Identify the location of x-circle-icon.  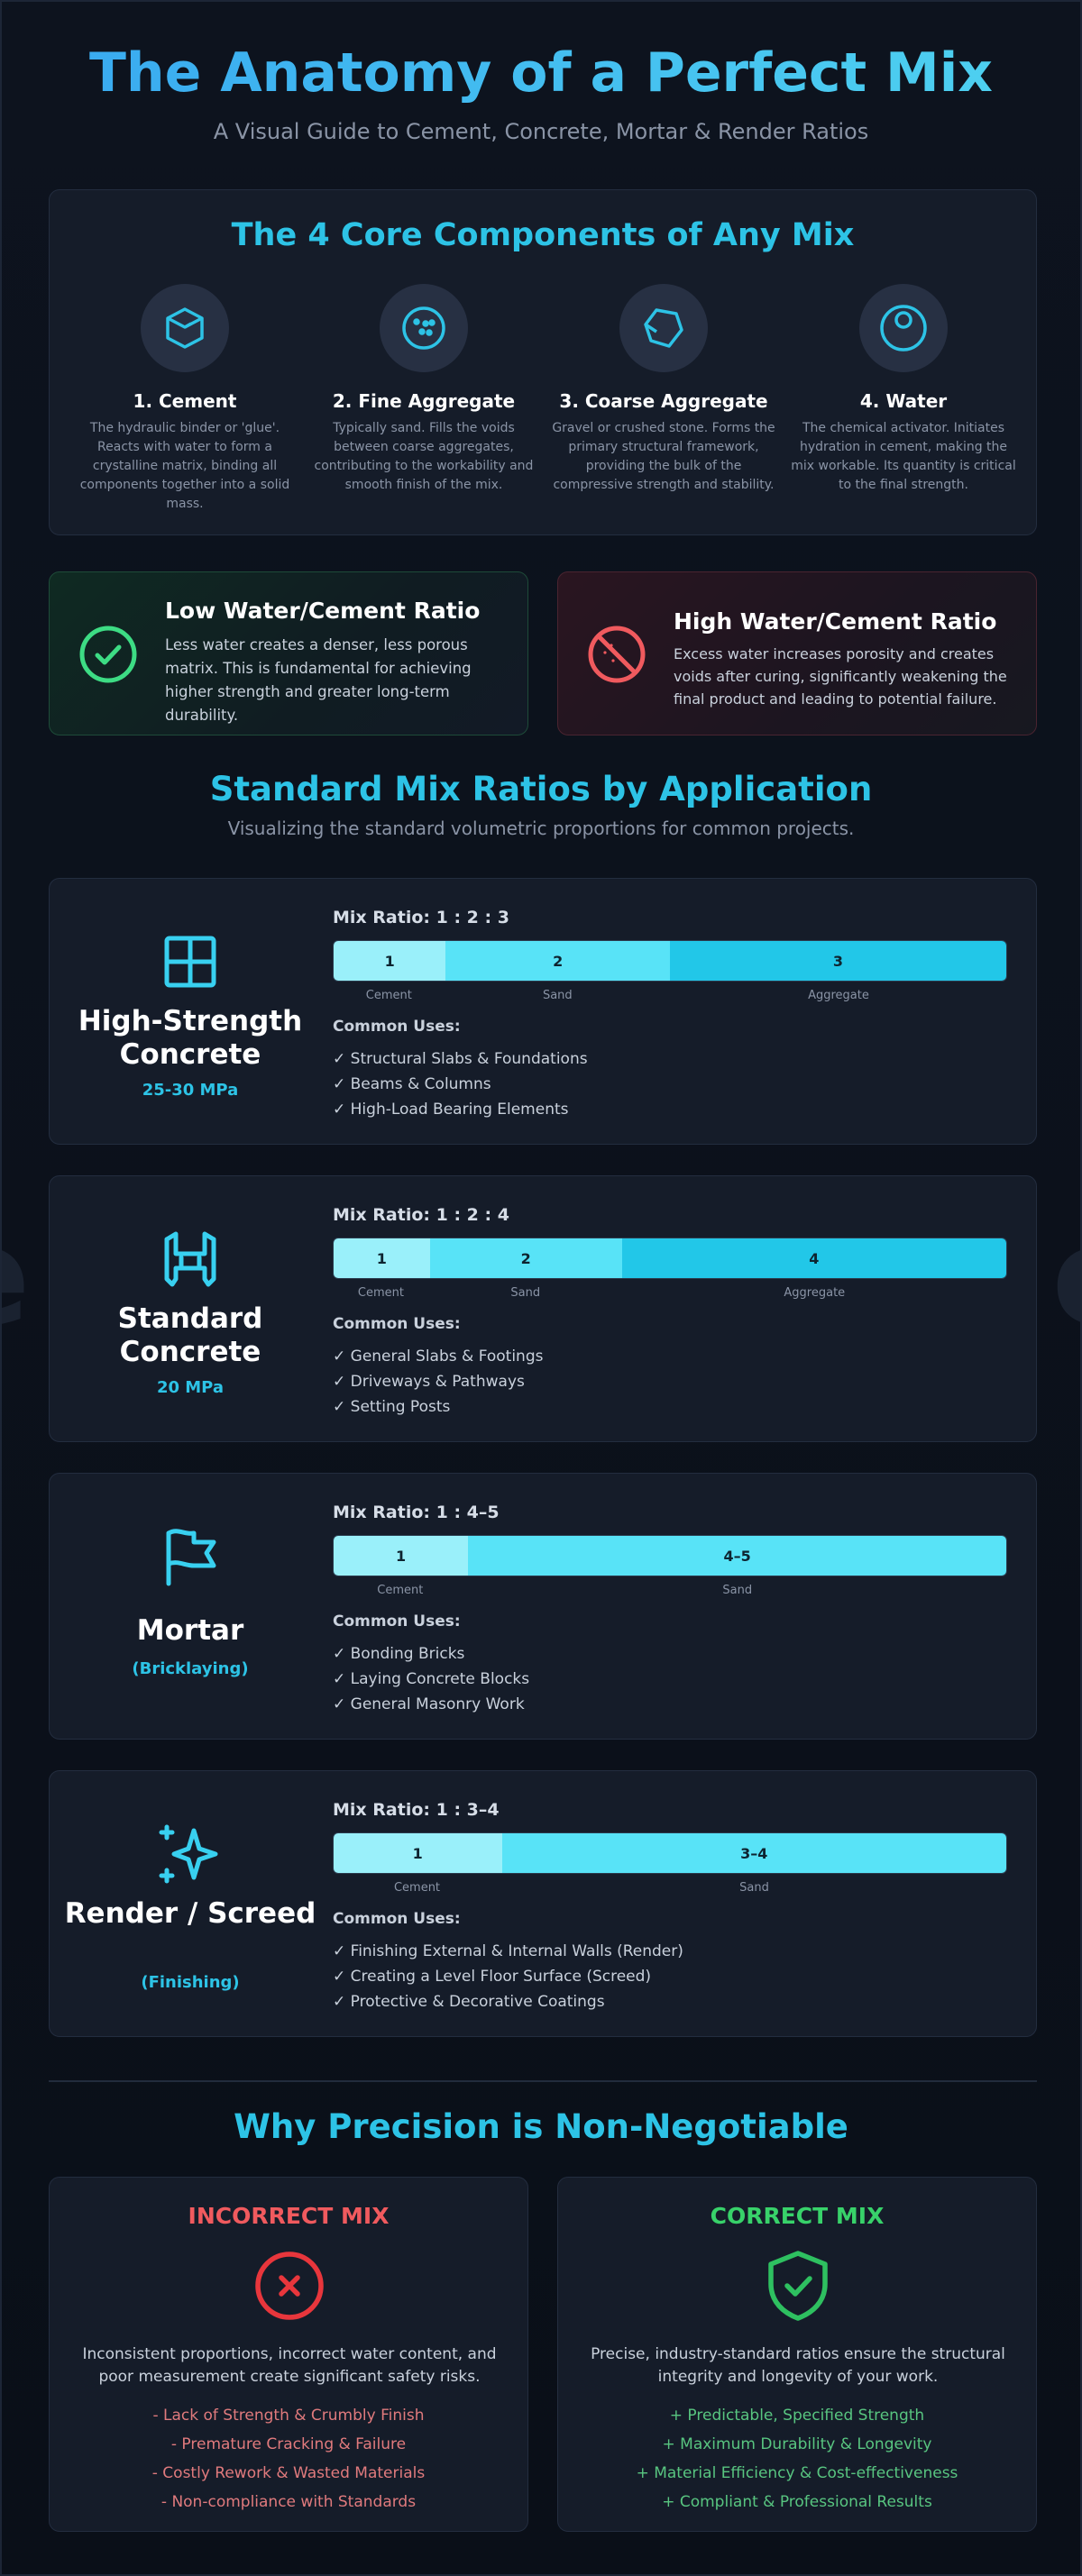
(289, 2286).